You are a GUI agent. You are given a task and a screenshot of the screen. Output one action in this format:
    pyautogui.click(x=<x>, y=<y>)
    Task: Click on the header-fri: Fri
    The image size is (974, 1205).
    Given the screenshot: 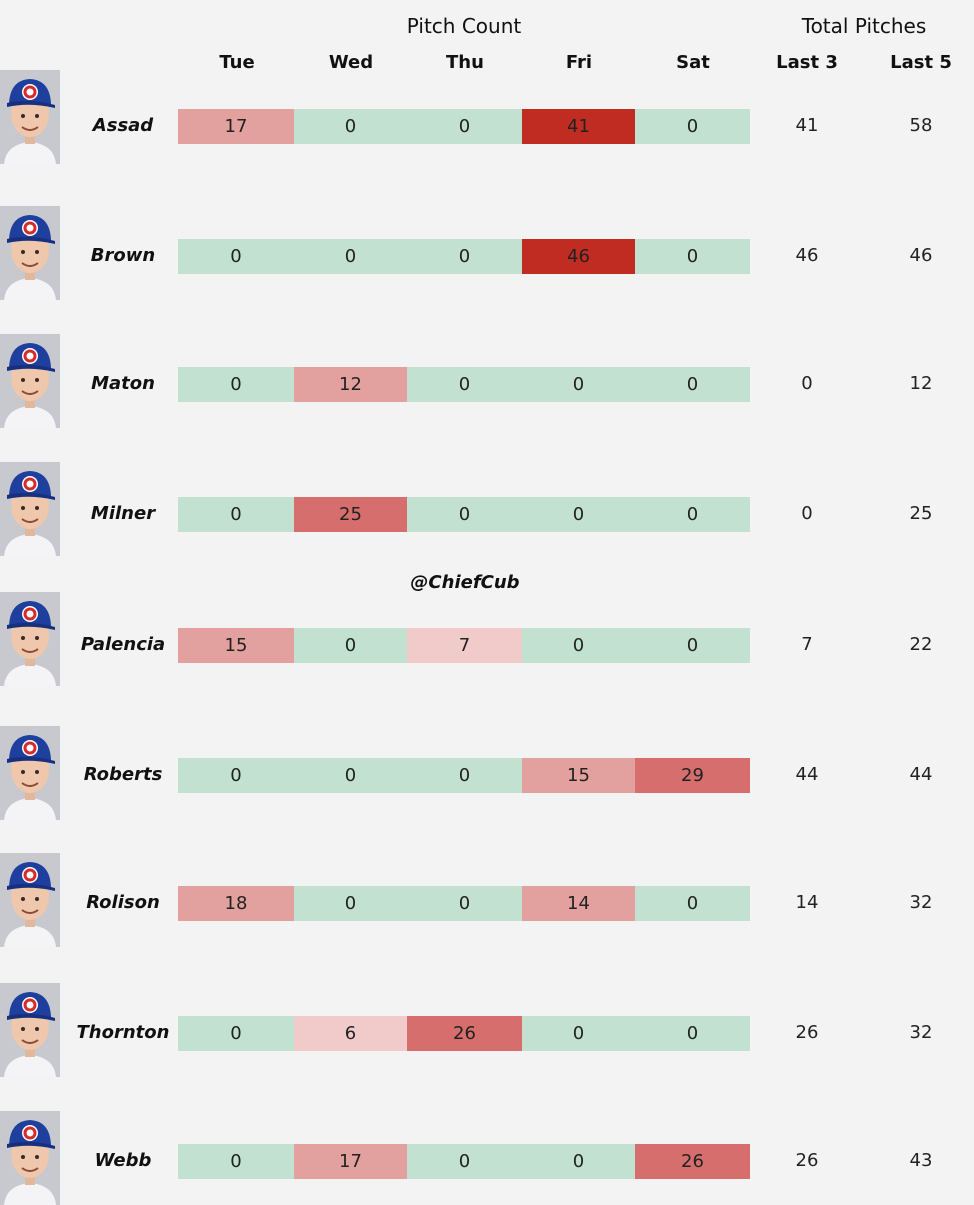 What is the action you would take?
    pyautogui.click(x=579, y=62)
    